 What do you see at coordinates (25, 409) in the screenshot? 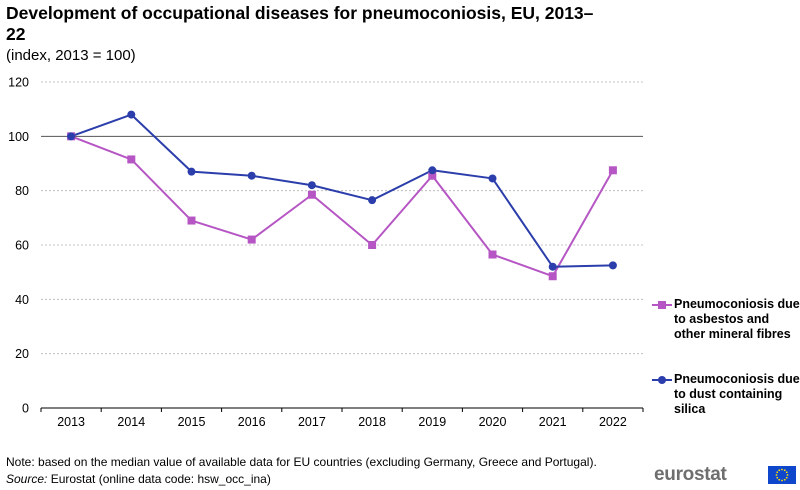
I see `y-tick-label-0: 0` at bounding box center [25, 409].